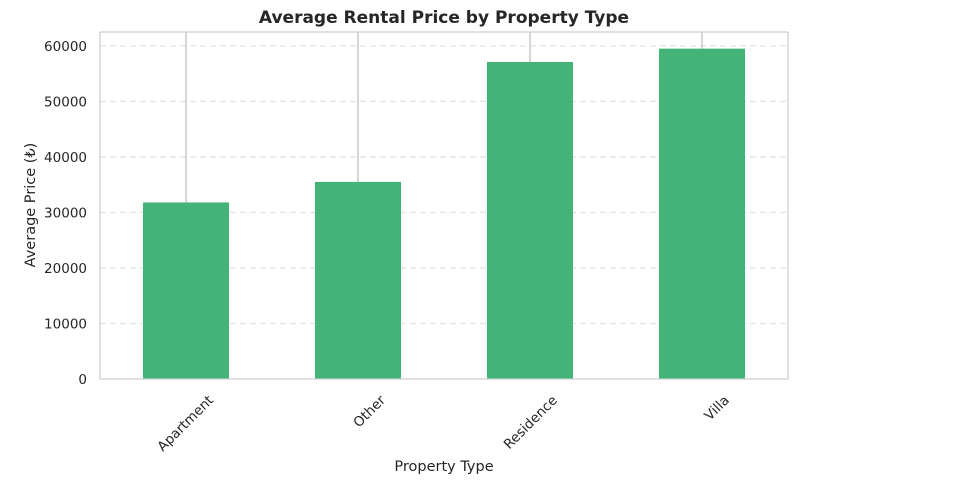  I want to click on bar-residence, so click(530, 220).